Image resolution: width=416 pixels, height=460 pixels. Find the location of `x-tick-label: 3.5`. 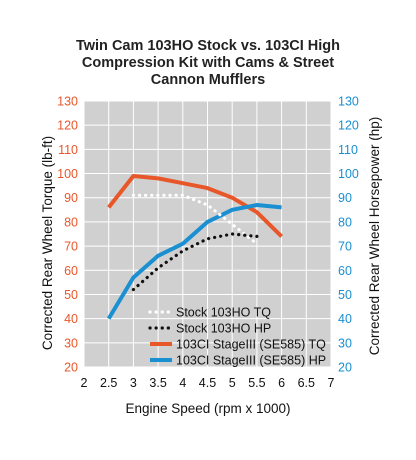

x-tick-label: 3.5 is located at coordinates (157, 383).